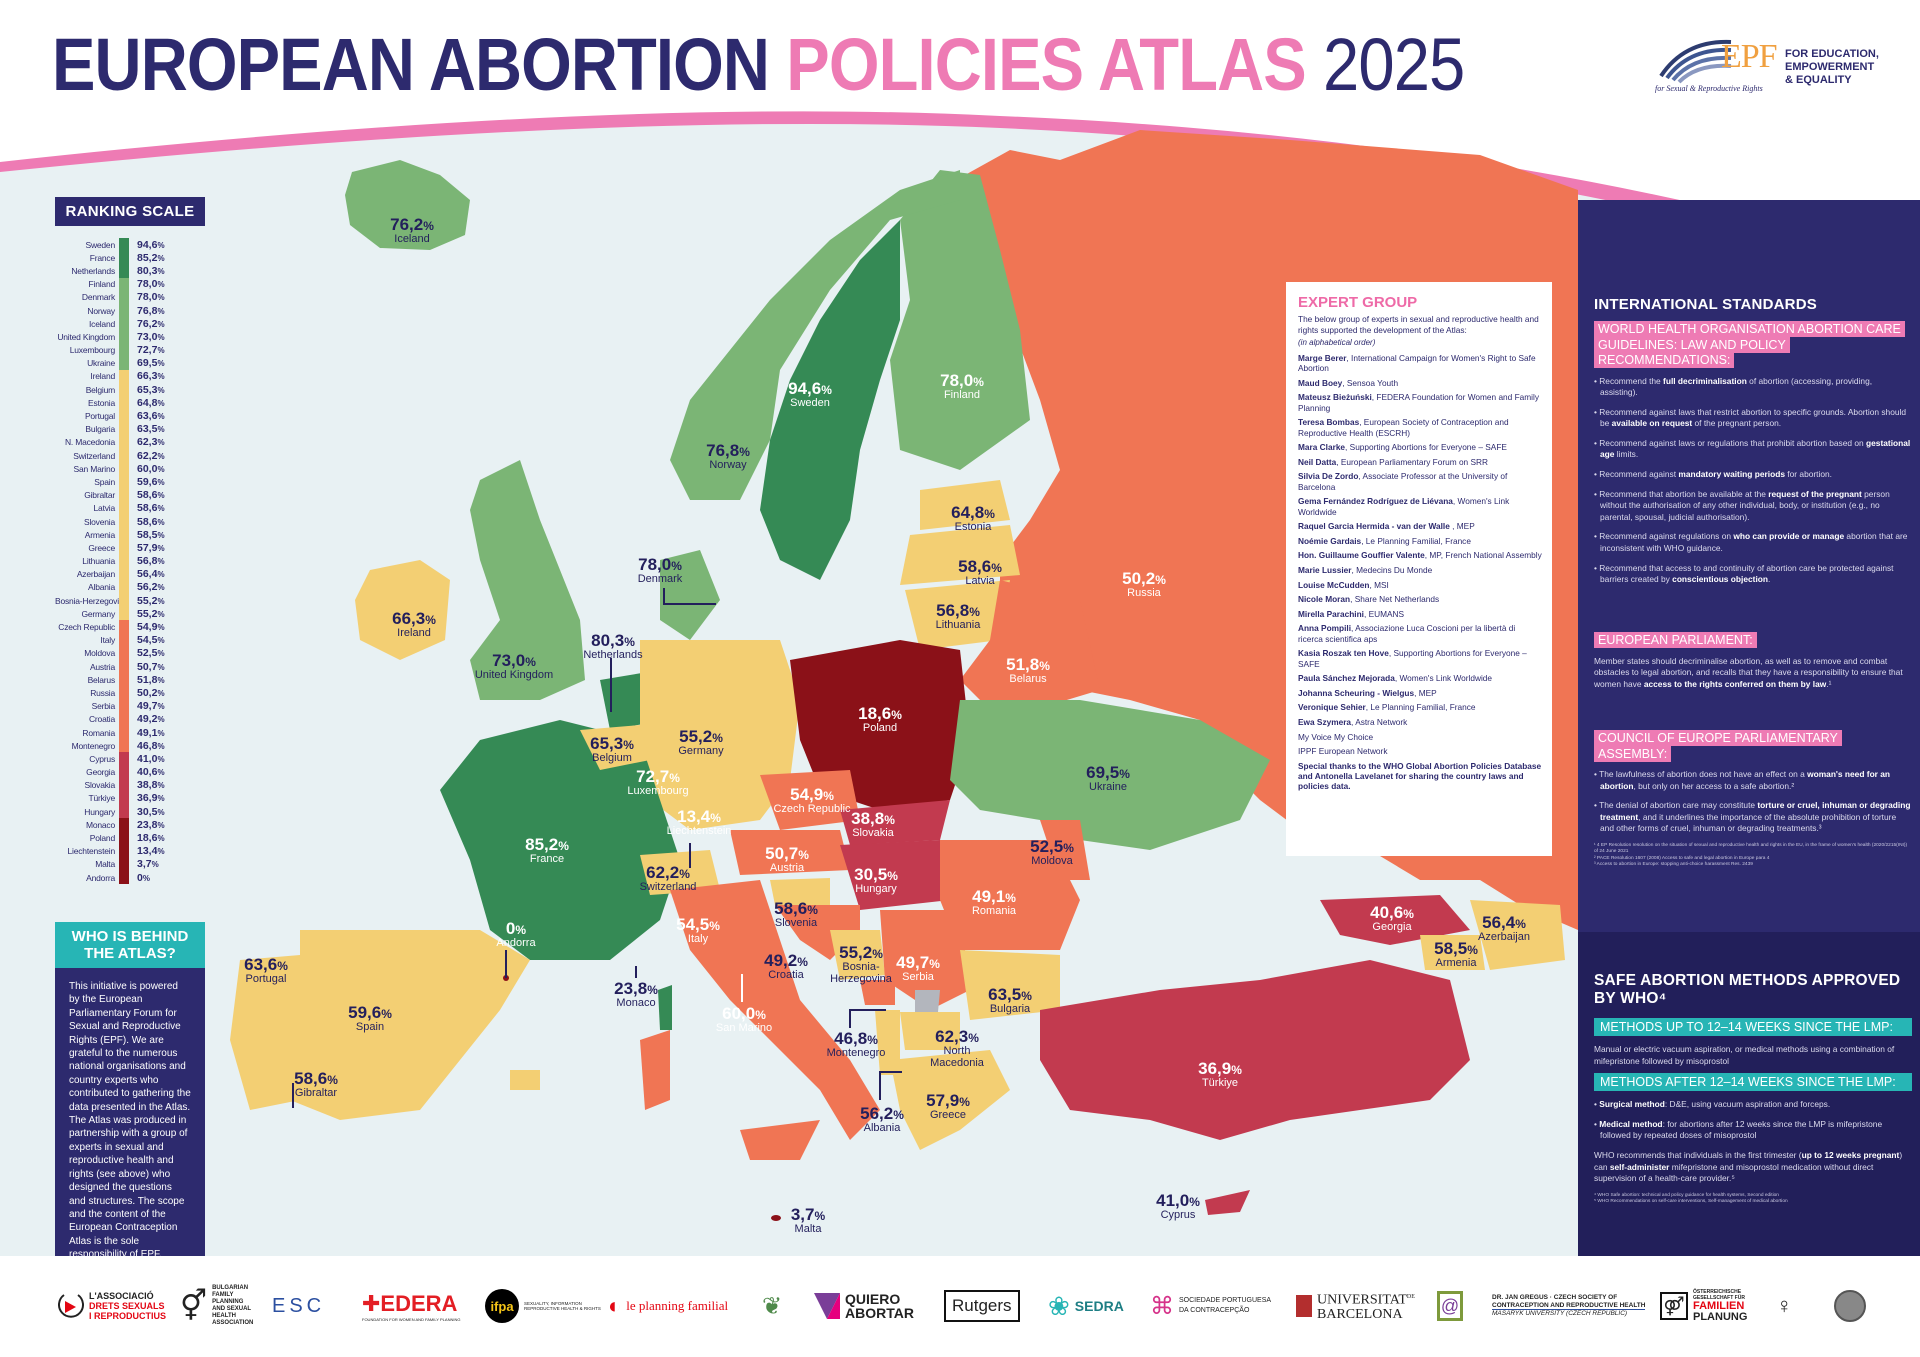  Describe the element at coordinates (1028, 679) in the screenshot. I see `map-label-country: Belarus` at that location.